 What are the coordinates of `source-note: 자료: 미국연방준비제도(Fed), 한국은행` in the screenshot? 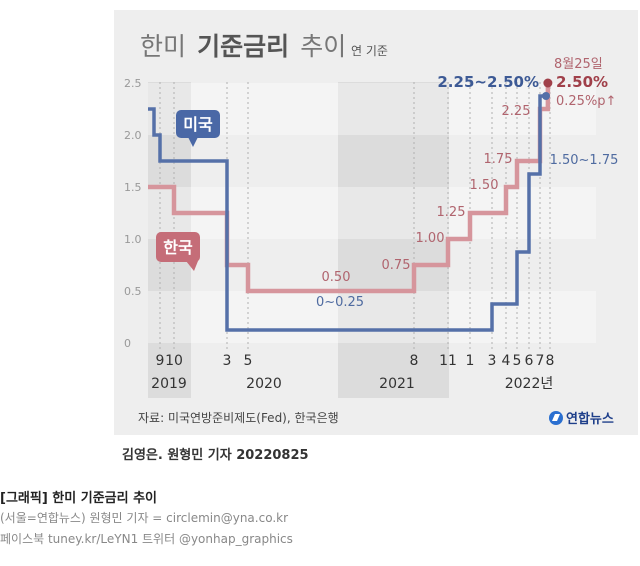 It's located at (238, 417).